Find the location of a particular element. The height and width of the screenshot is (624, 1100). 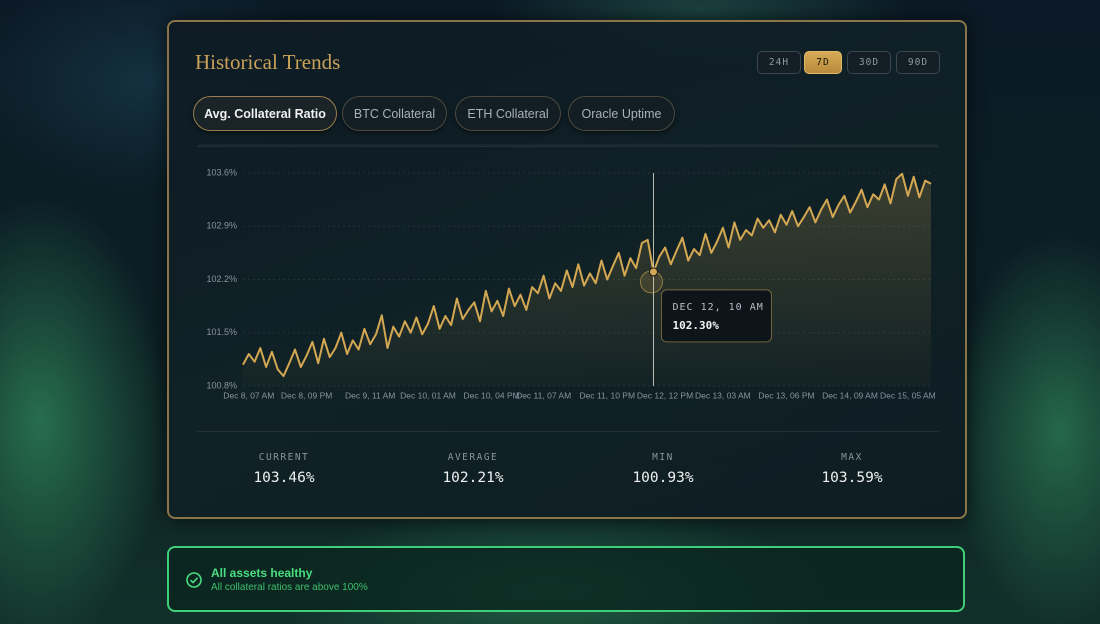

stat: AVERAGE 102.21% is located at coordinates (473, 469).